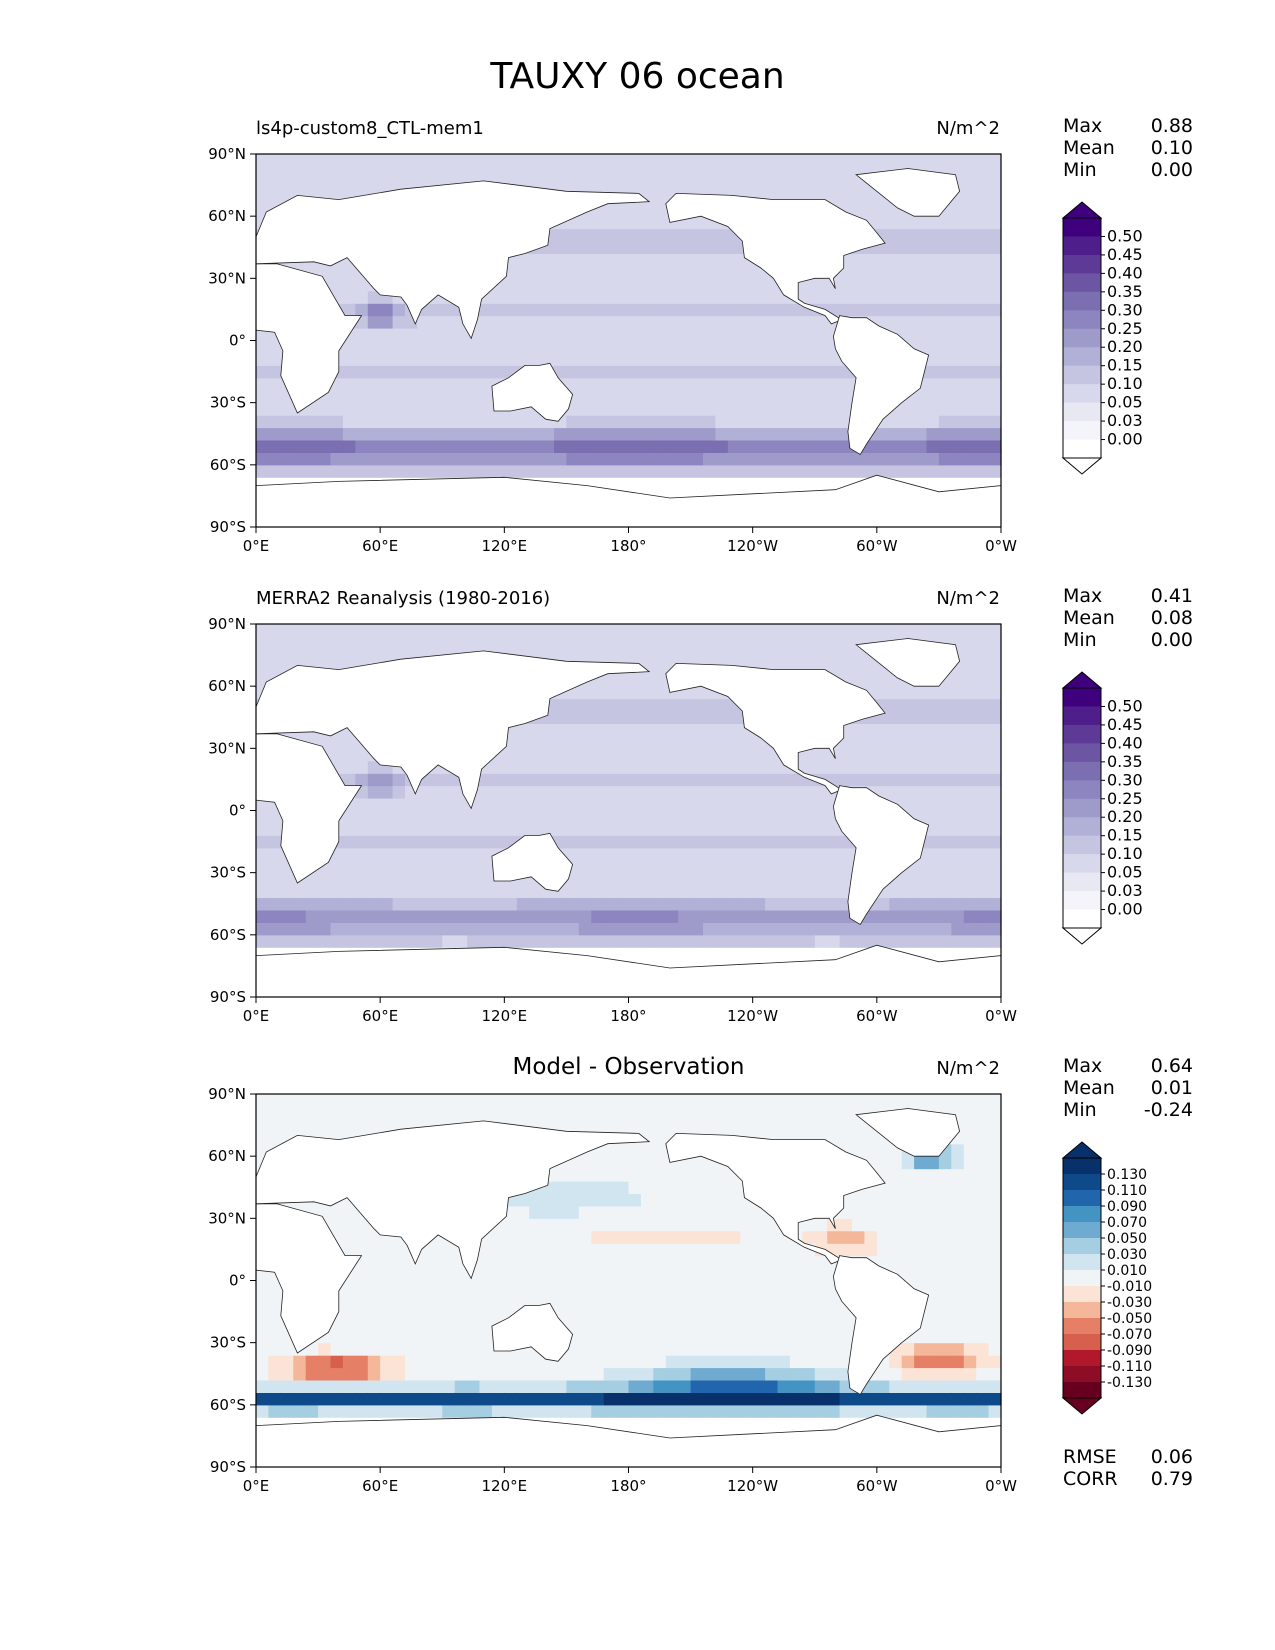 This screenshot has width=1275, height=1650. I want to click on colorbar-tick-label: 0.10, so click(1125, 853).